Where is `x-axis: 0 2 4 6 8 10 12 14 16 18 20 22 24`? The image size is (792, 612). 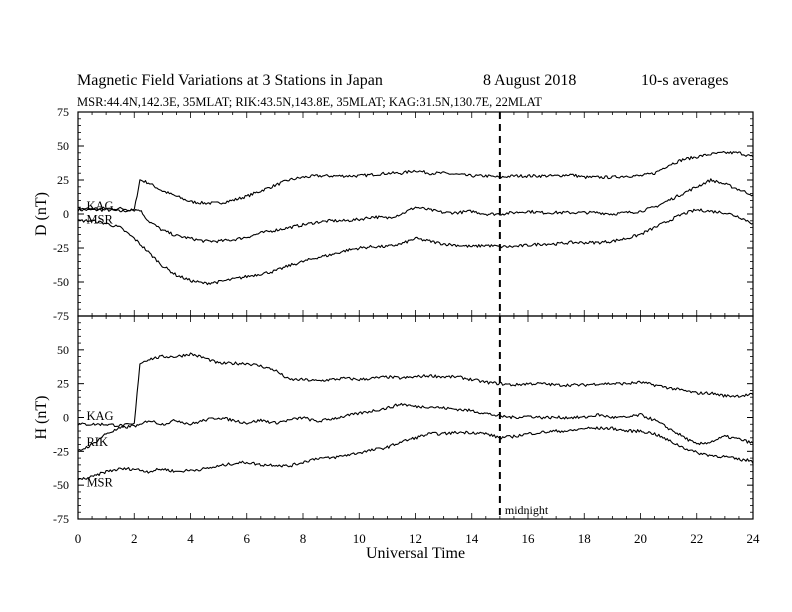
x-axis: 0 2 4 6 8 10 12 14 16 18 20 22 24 is located at coordinates (417, 538).